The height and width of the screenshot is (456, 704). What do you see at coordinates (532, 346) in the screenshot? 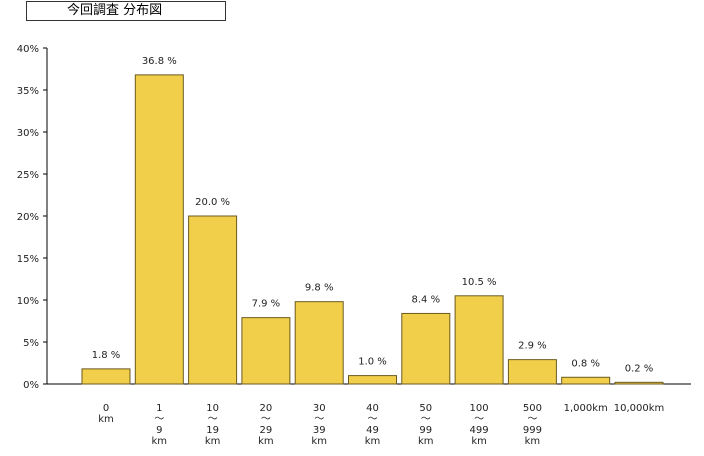
I see `data-label: 2.9 %` at bounding box center [532, 346].